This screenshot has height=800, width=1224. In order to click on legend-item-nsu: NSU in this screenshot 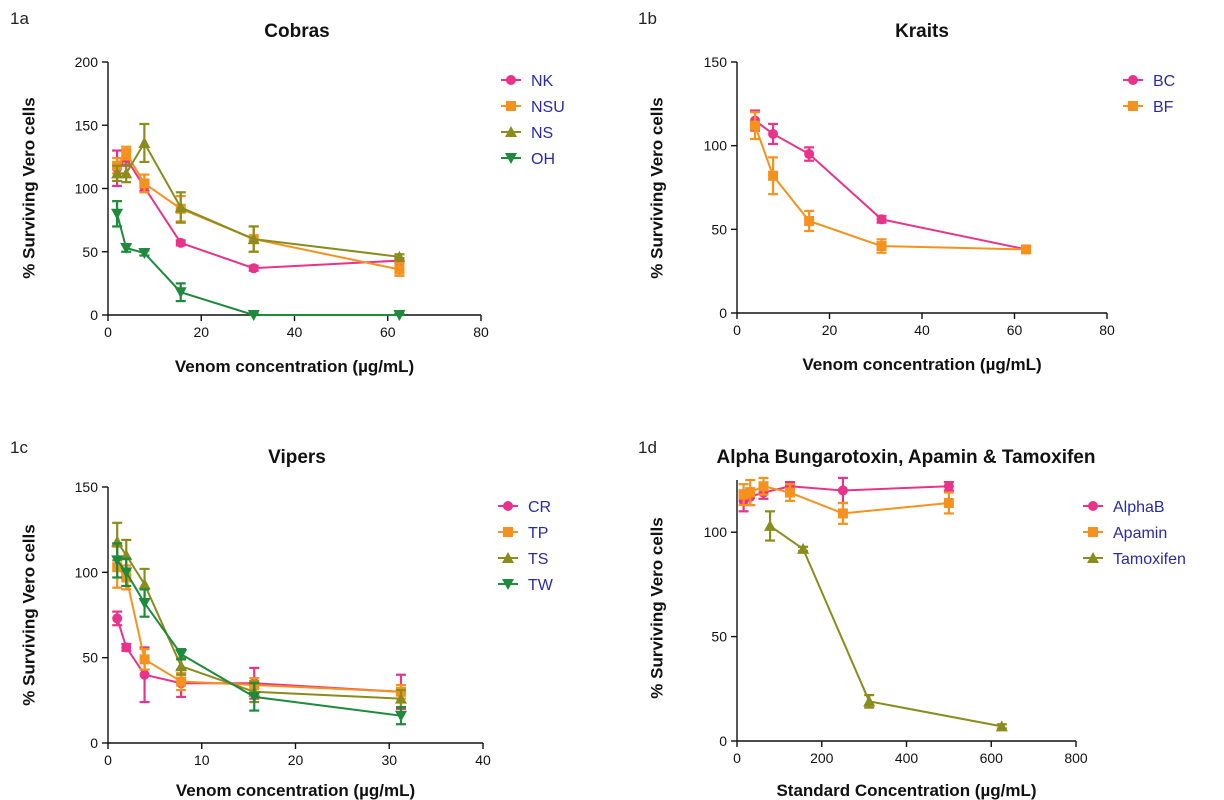, I will do `click(533, 107)`.